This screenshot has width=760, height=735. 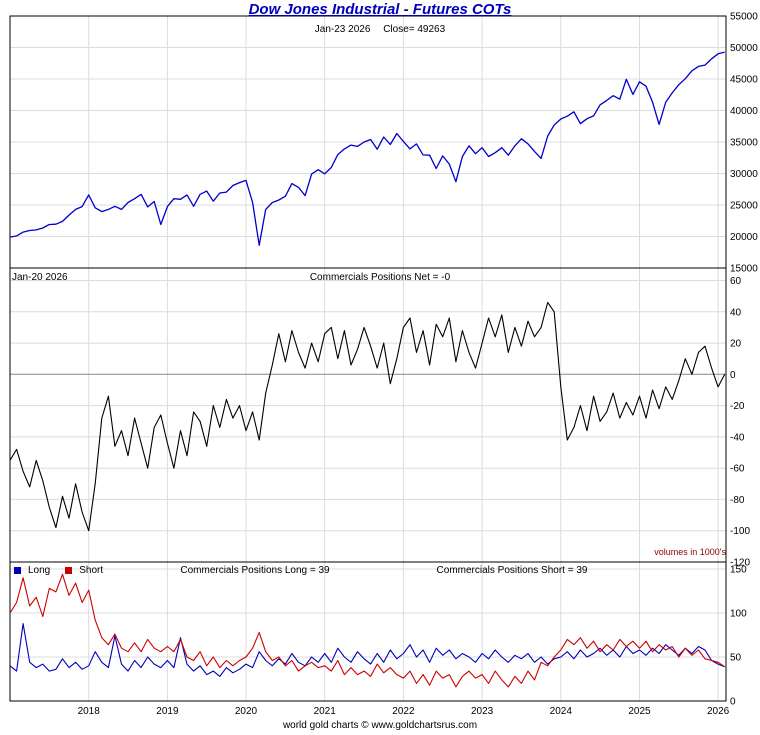 What do you see at coordinates (744, 237) in the screenshot?
I see `price-y-tick-label: 20000` at bounding box center [744, 237].